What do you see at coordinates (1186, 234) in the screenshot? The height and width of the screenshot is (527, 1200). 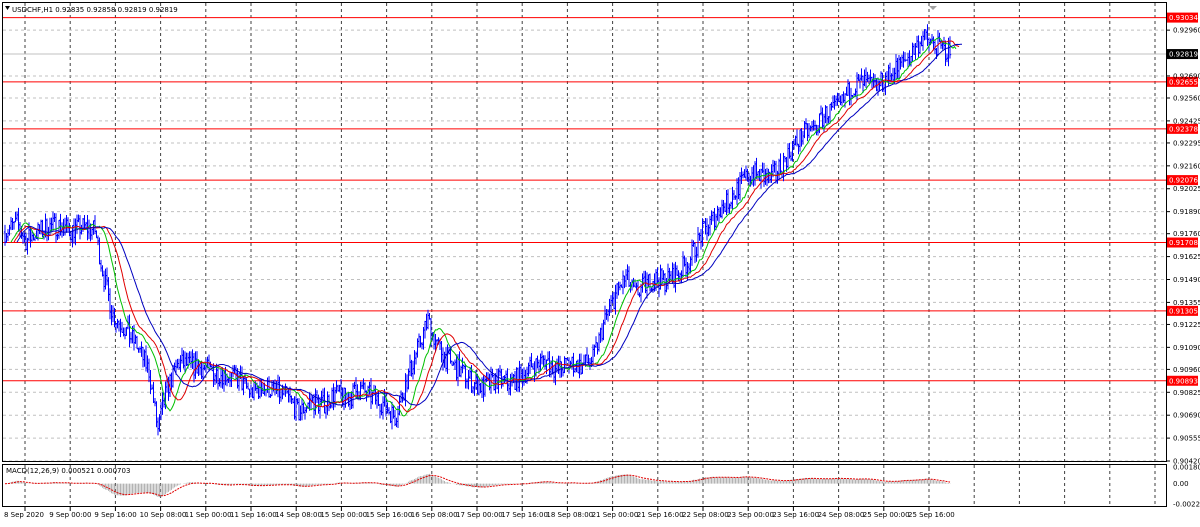 I see `price-tick-label: 0.91760` at bounding box center [1186, 234].